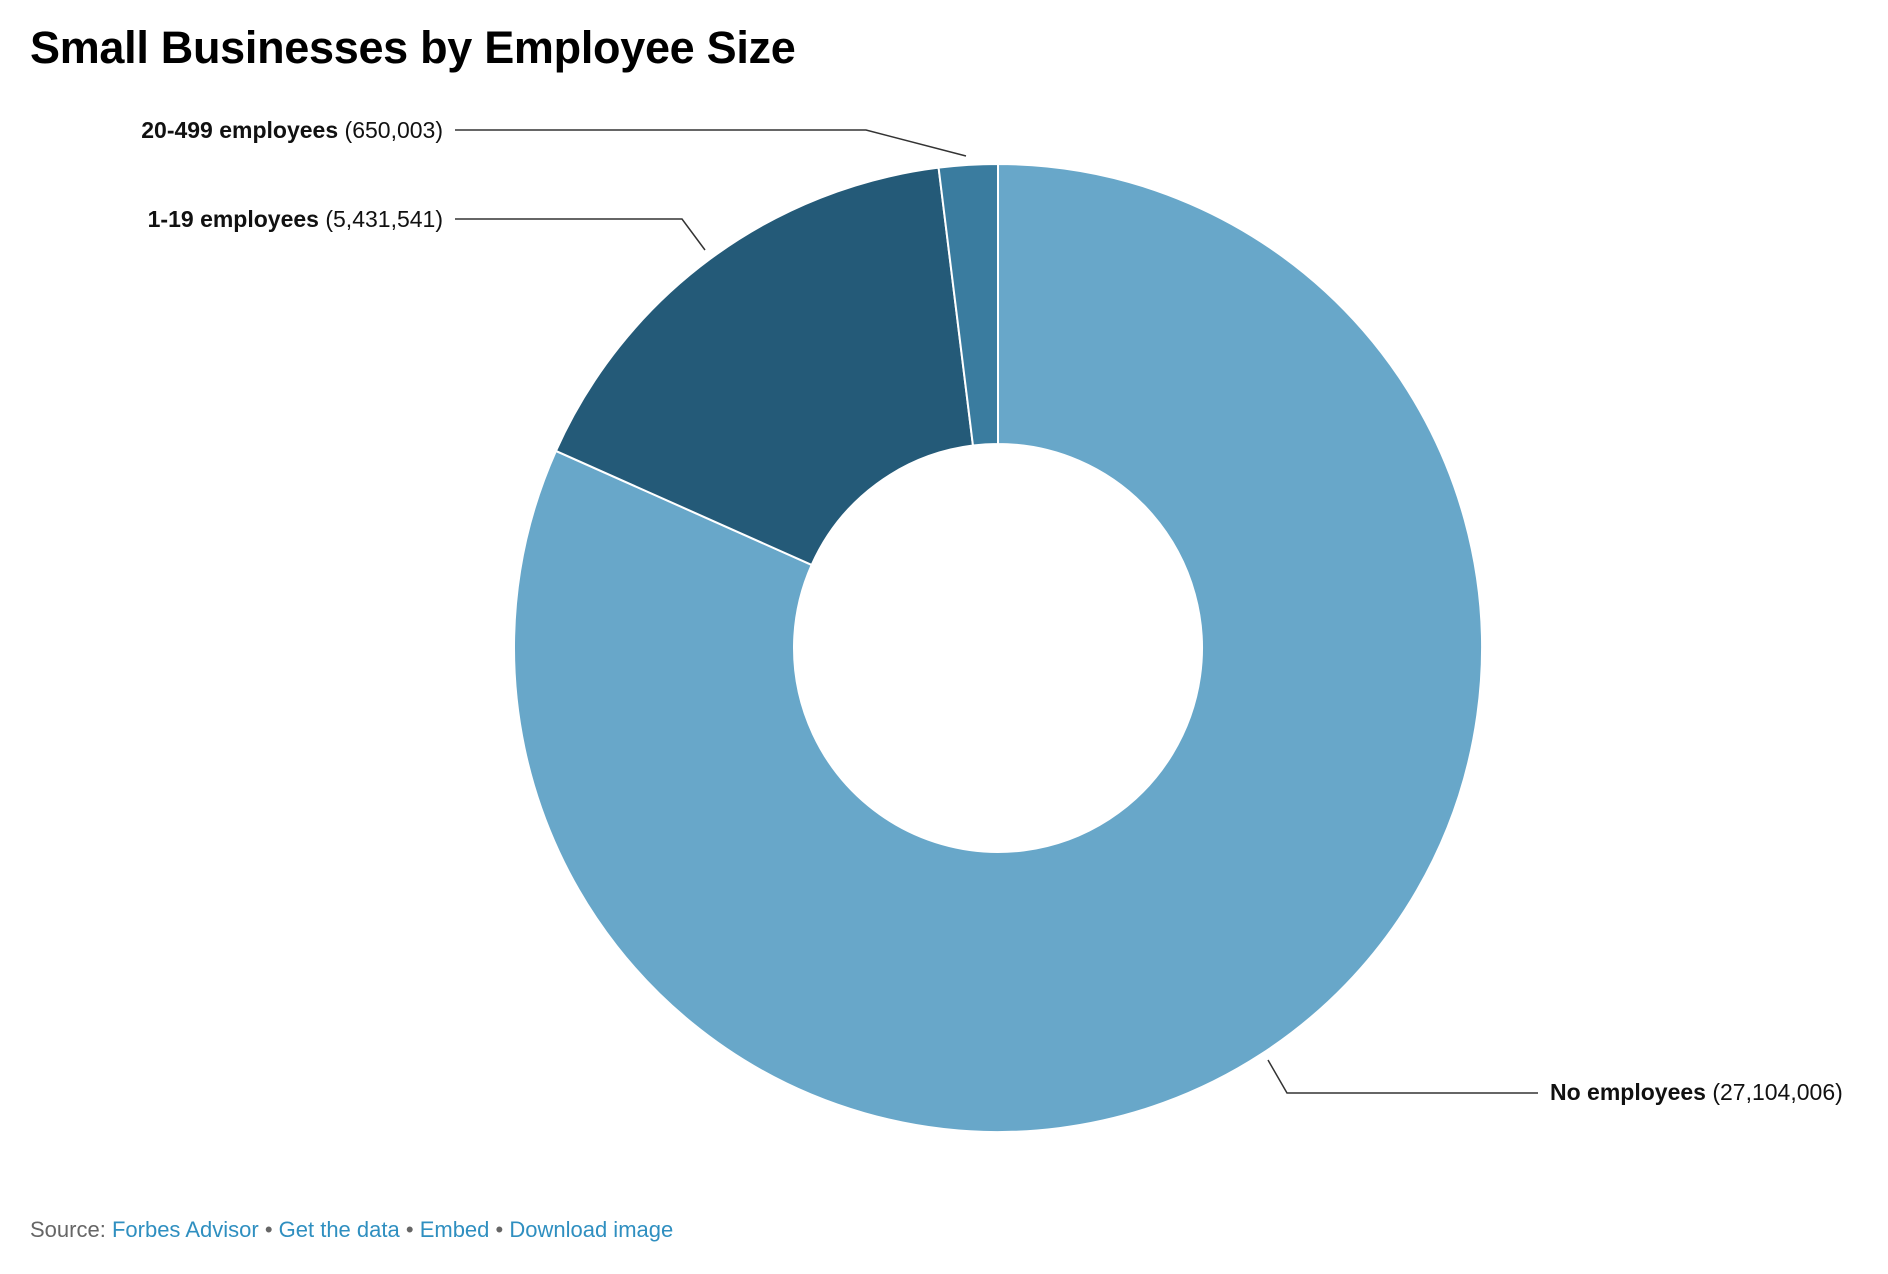 The width and height of the screenshot is (1888, 1274). I want to click on download-image-link: Download image, so click(591, 1229).